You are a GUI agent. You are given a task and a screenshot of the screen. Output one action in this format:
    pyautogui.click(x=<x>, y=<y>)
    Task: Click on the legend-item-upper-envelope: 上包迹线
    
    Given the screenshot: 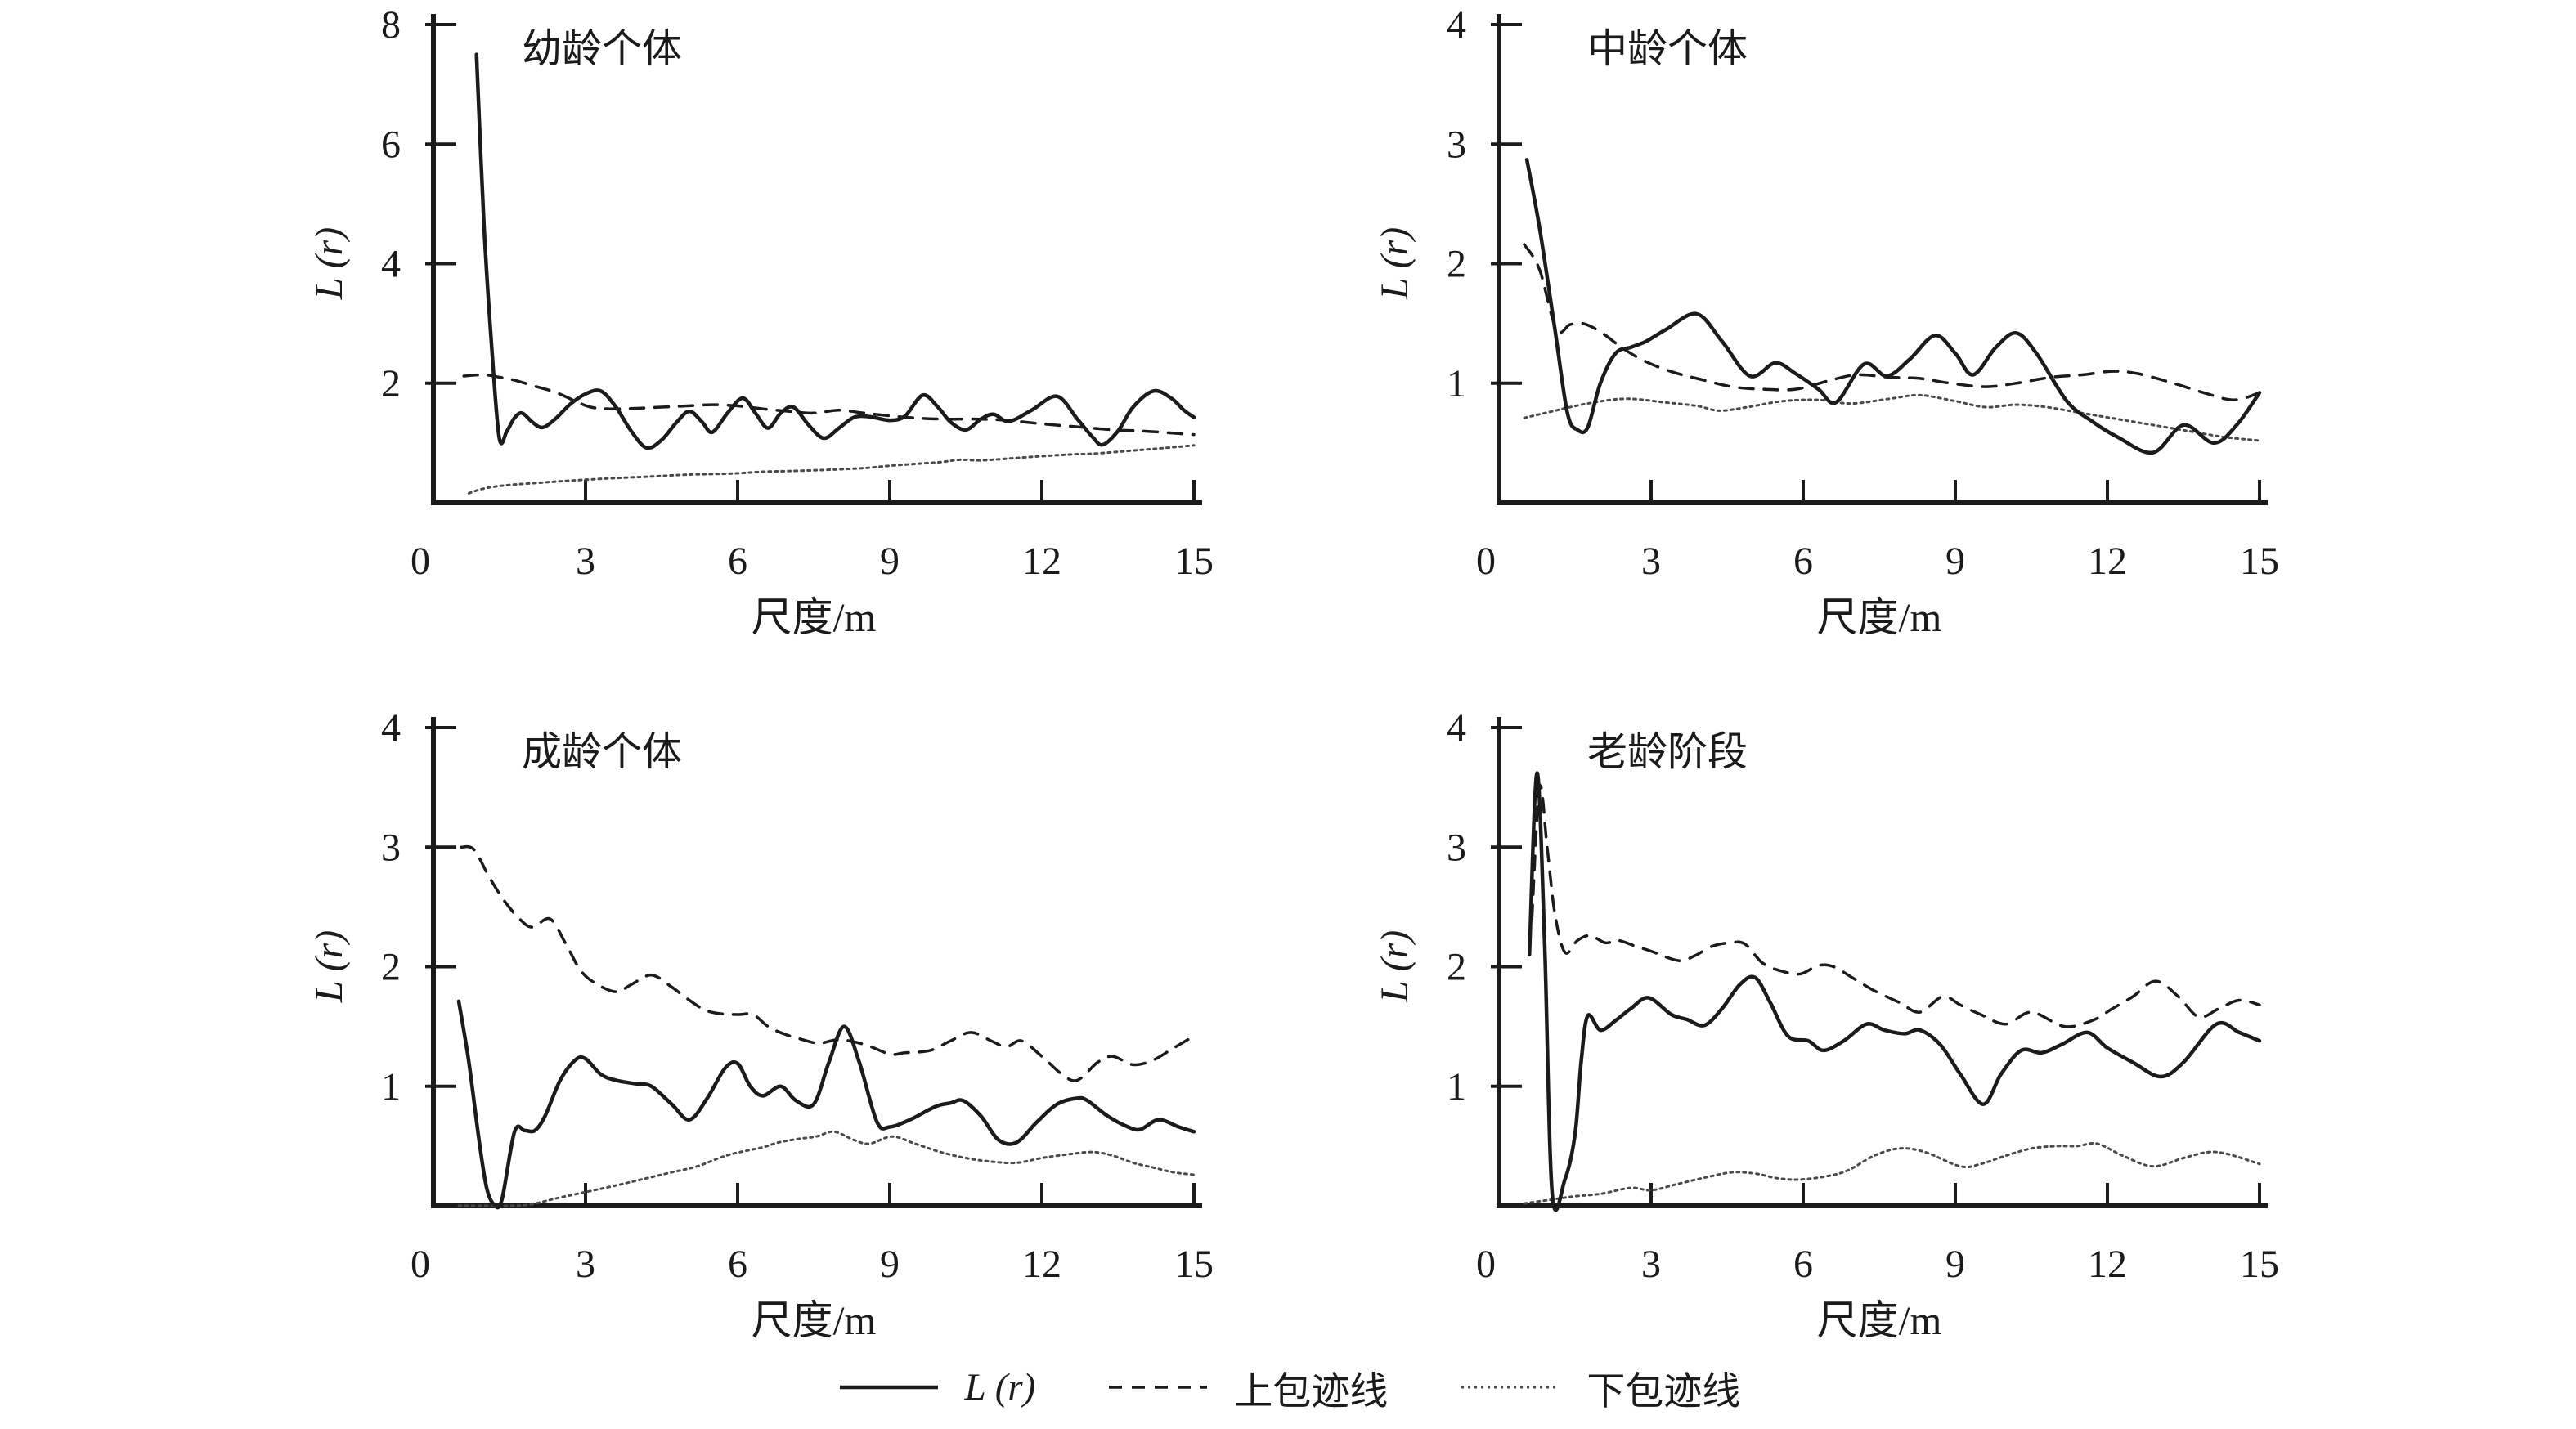 What is the action you would take?
    pyautogui.click(x=1246, y=1388)
    